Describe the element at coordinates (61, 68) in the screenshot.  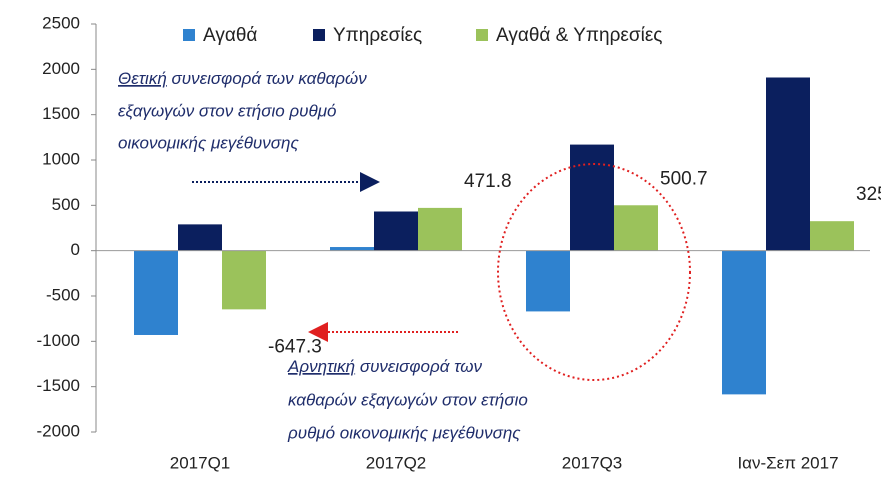
I see `y-tick-label: 2000` at that location.